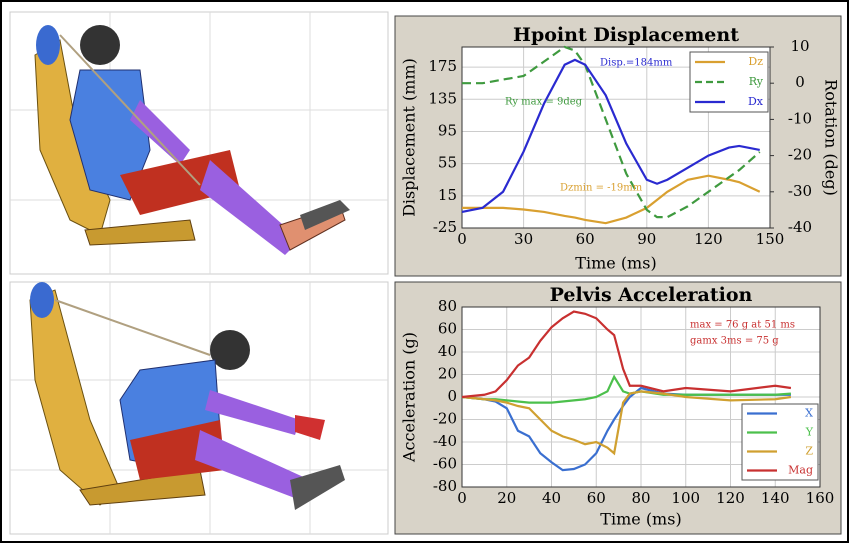  Describe the element at coordinates (780, 442) in the screenshot. I see `legend` at that location.